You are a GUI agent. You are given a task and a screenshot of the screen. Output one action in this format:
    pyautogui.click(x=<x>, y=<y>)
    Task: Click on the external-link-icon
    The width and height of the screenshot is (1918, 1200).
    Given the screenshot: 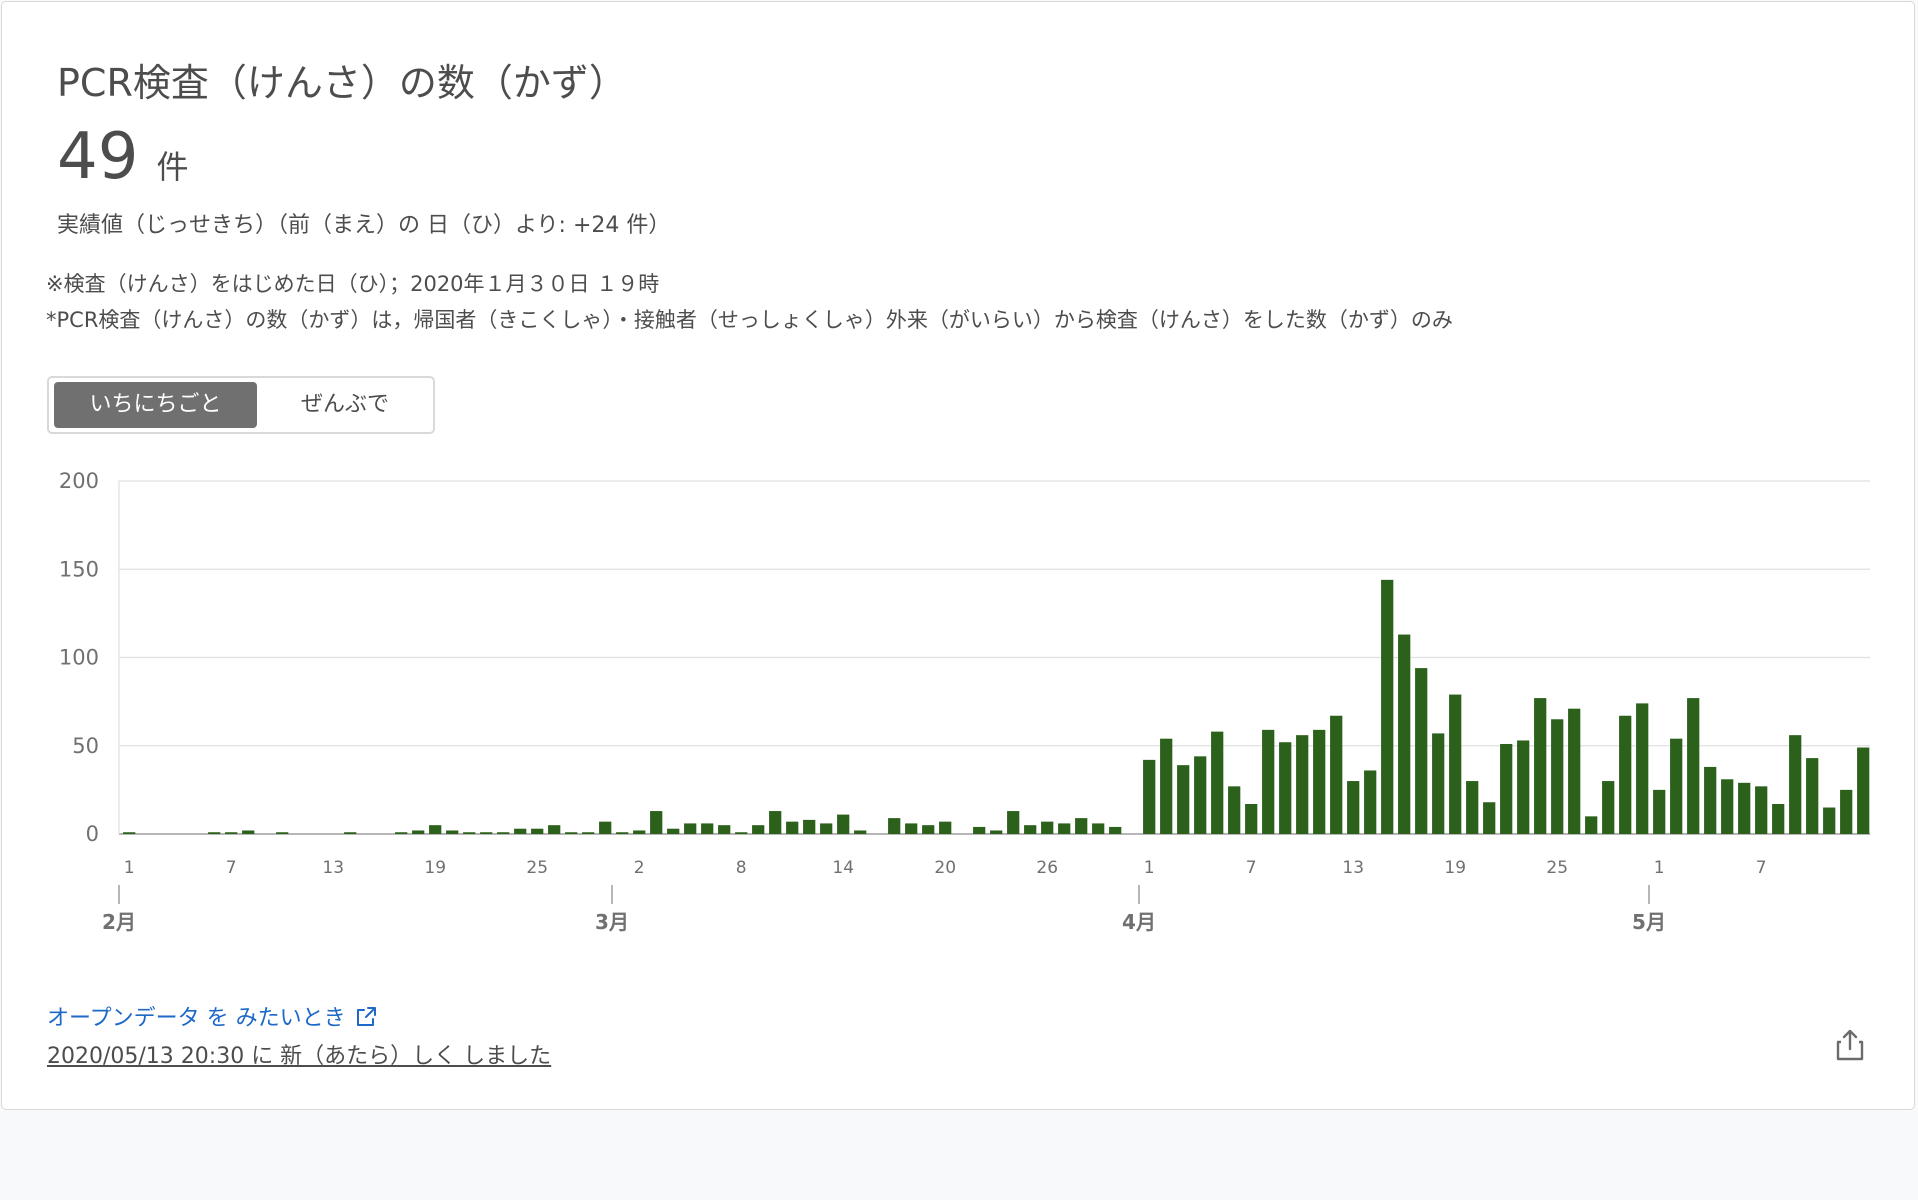 What is the action you would take?
    pyautogui.click(x=366, y=1016)
    